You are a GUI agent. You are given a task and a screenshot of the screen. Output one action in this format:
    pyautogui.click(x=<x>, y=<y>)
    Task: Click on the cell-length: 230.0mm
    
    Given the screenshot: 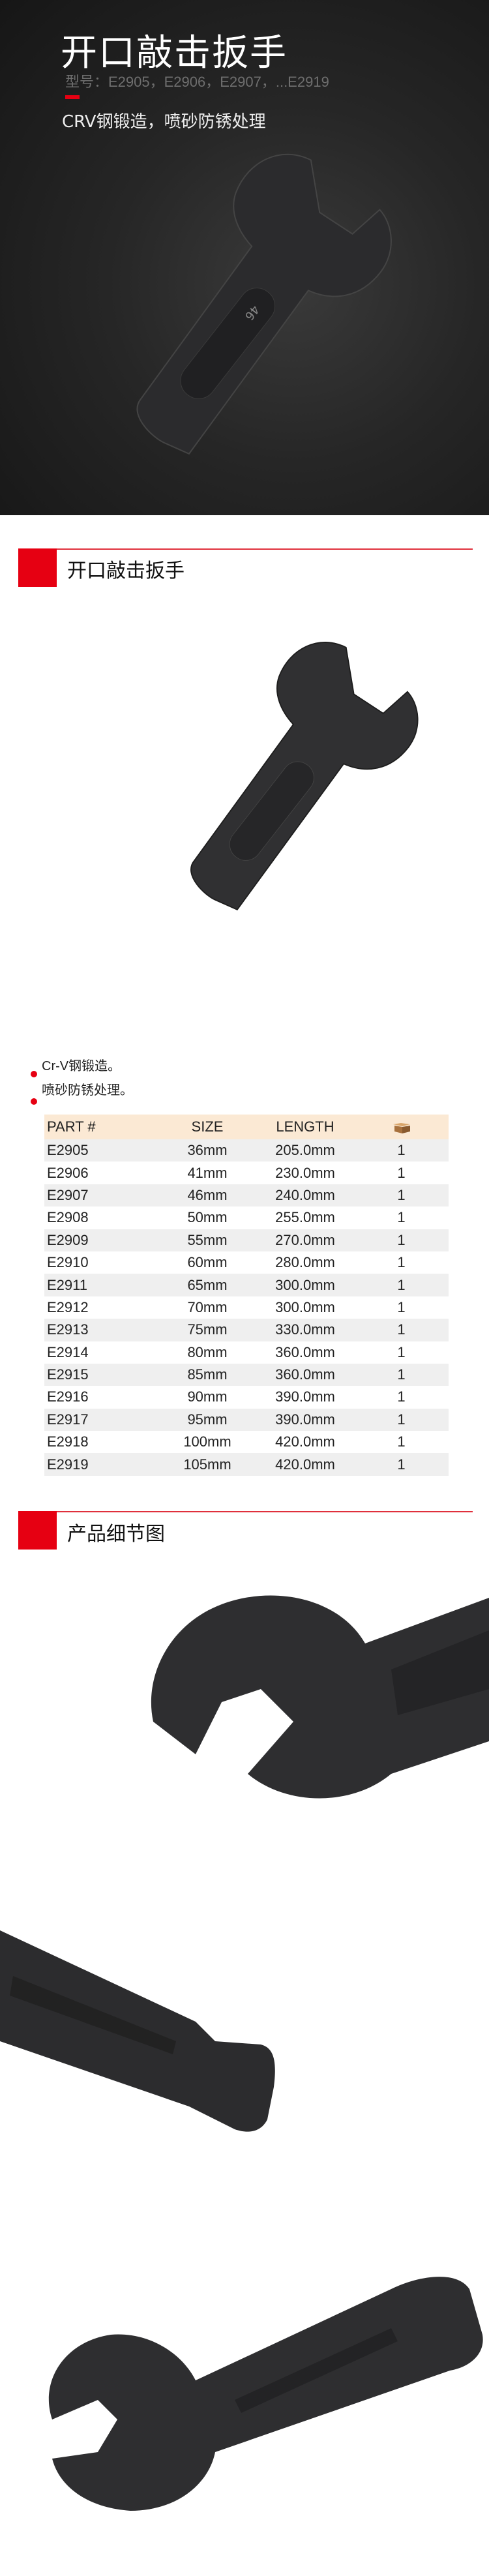 What is the action you would take?
    pyautogui.click(x=305, y=1172)
    